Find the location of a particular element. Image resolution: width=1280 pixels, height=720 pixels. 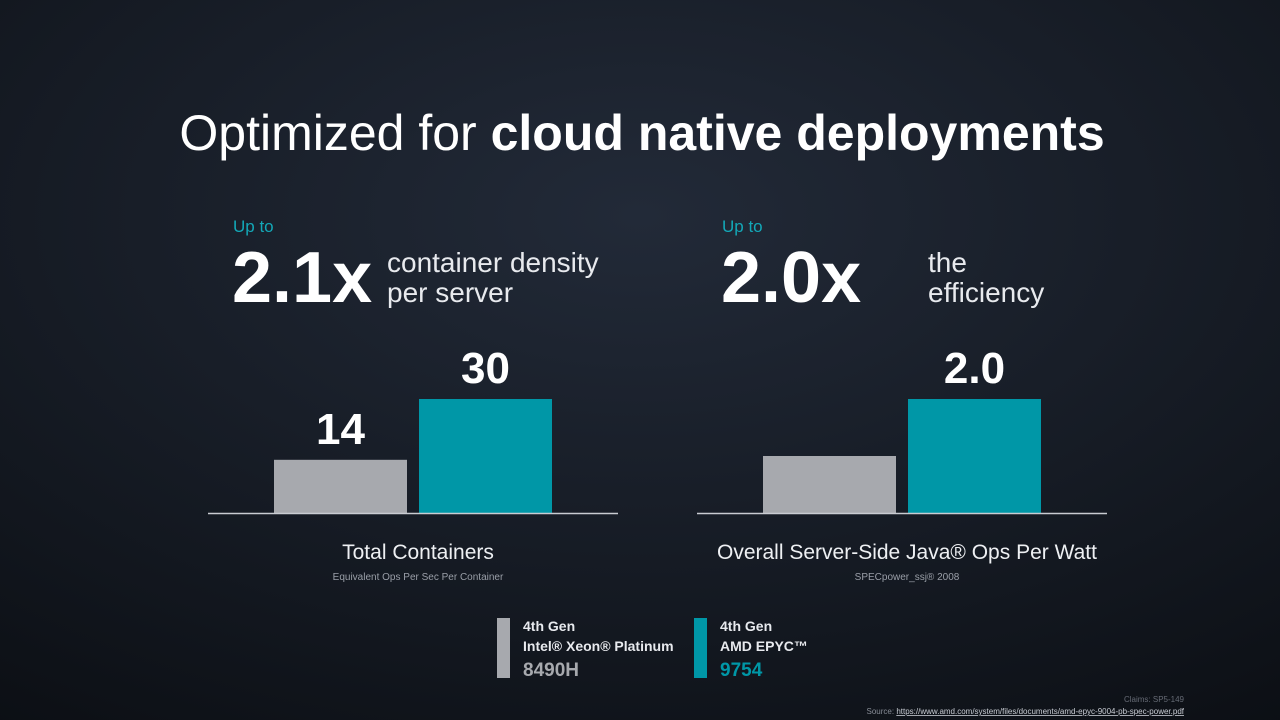

legend-text: Intel® Xeon® Platinum is located at coordinates (598, 646).